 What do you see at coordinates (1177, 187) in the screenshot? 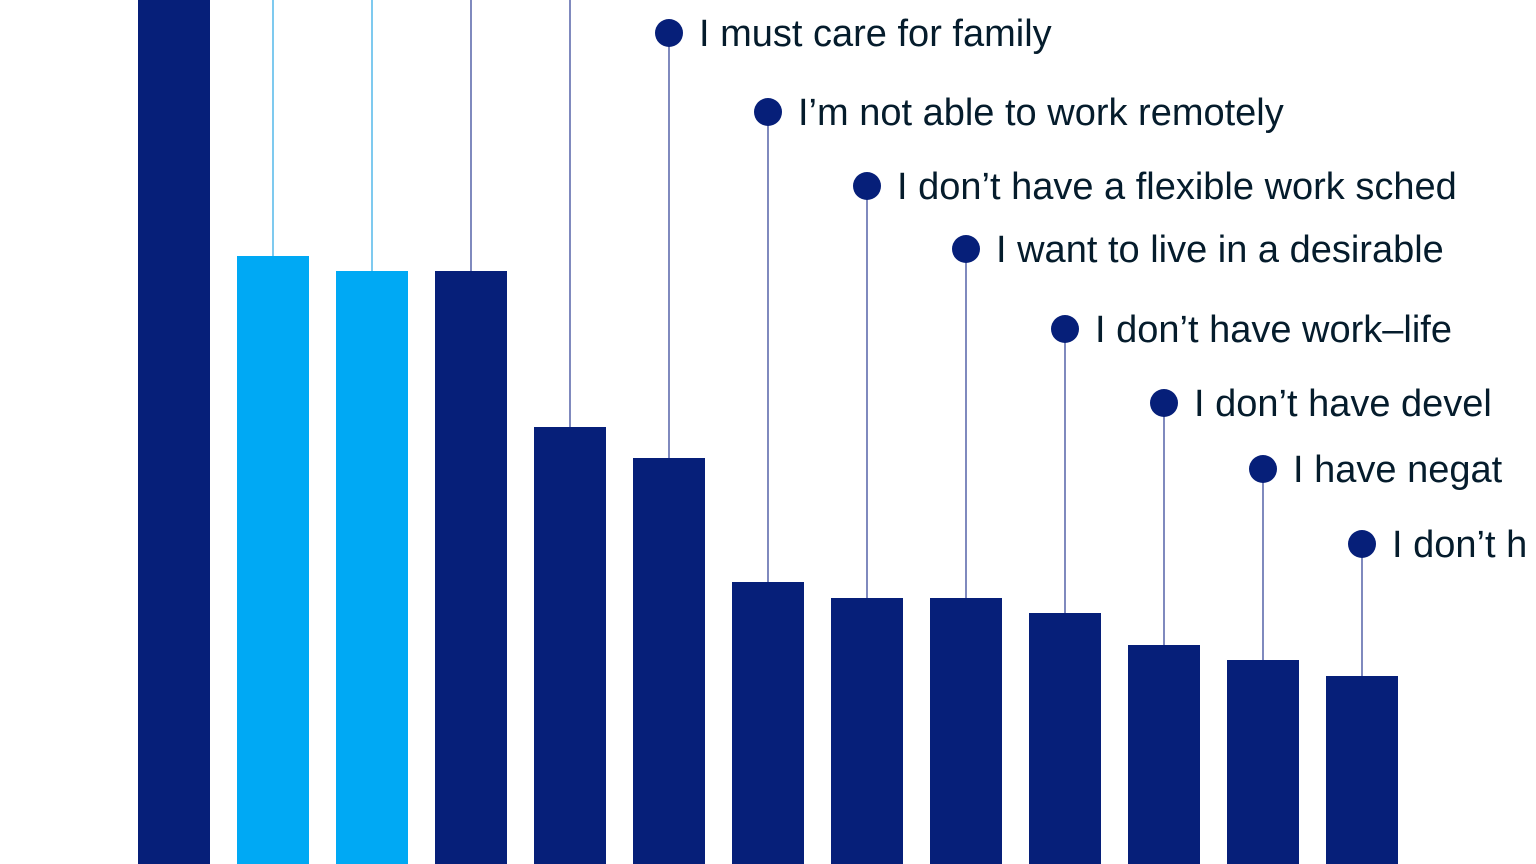
I see `category-label: I don’t have a flexible work sched` at bounding box center [1177, 187].